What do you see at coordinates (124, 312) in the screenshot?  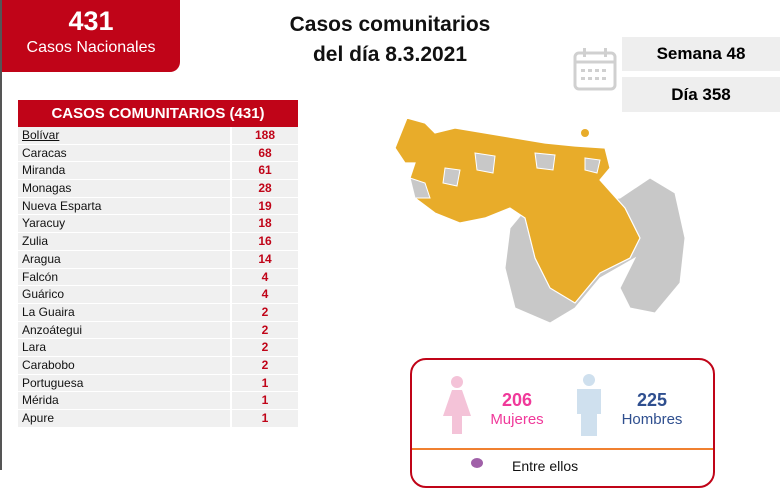 I see `state-name: La Guaira` at bounding box center [124, 312].